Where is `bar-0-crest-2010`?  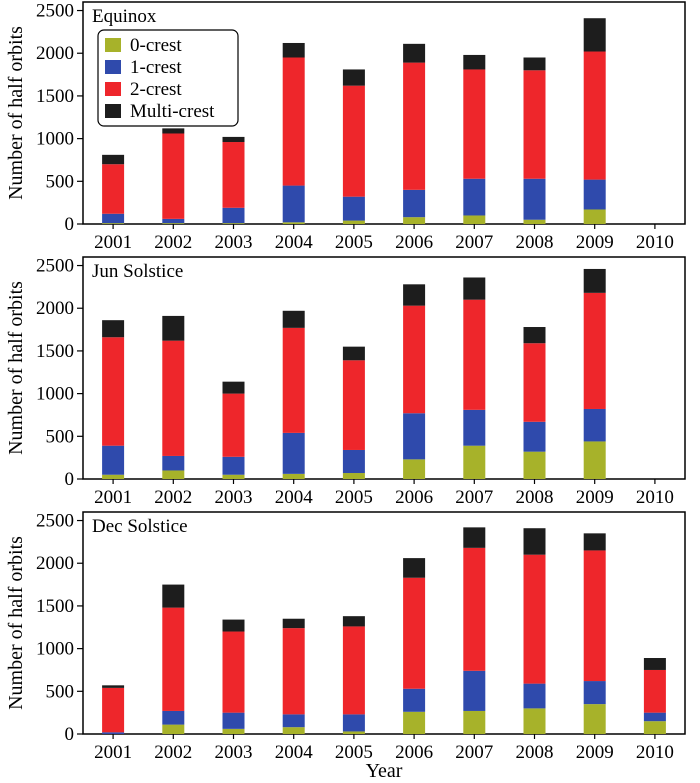 bar-0-crest-2010 is located at coordinates (654, 727).